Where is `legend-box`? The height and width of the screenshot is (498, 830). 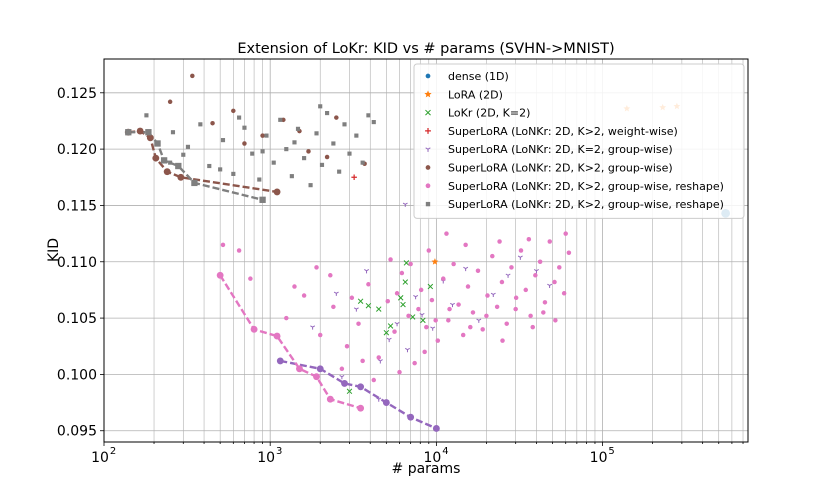 legend-box is located at coordinates (579, 141).